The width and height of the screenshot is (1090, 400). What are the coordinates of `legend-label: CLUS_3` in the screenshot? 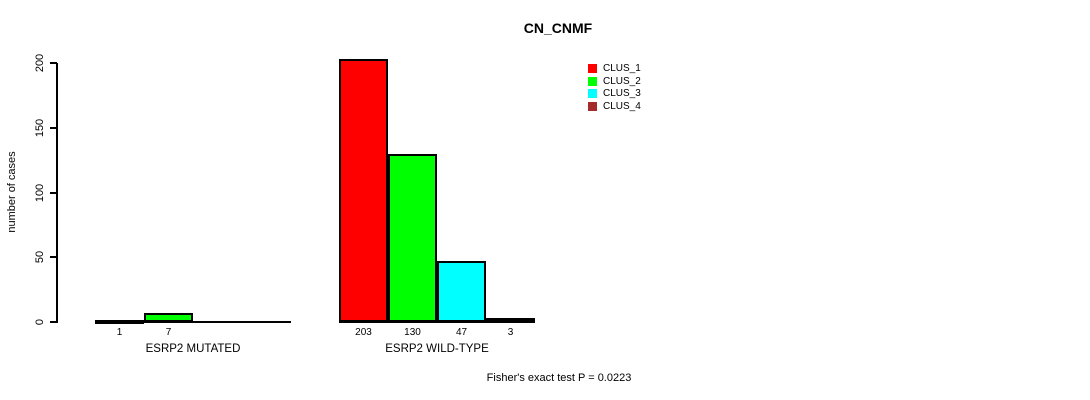 It's located at (622, 94).